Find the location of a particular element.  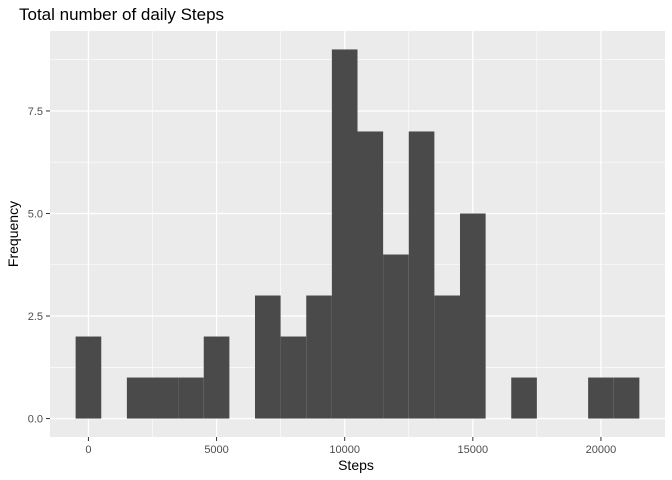

x-tick-label: 0 is located at coordinates (88, 450).